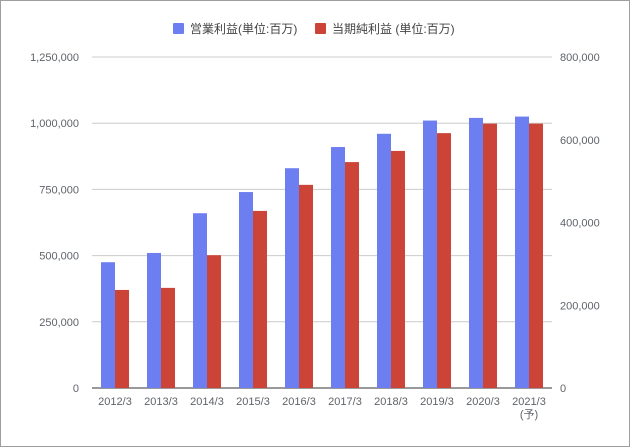  I want to click on x-axis-tick-label: 2020/3, so click(483, 402).